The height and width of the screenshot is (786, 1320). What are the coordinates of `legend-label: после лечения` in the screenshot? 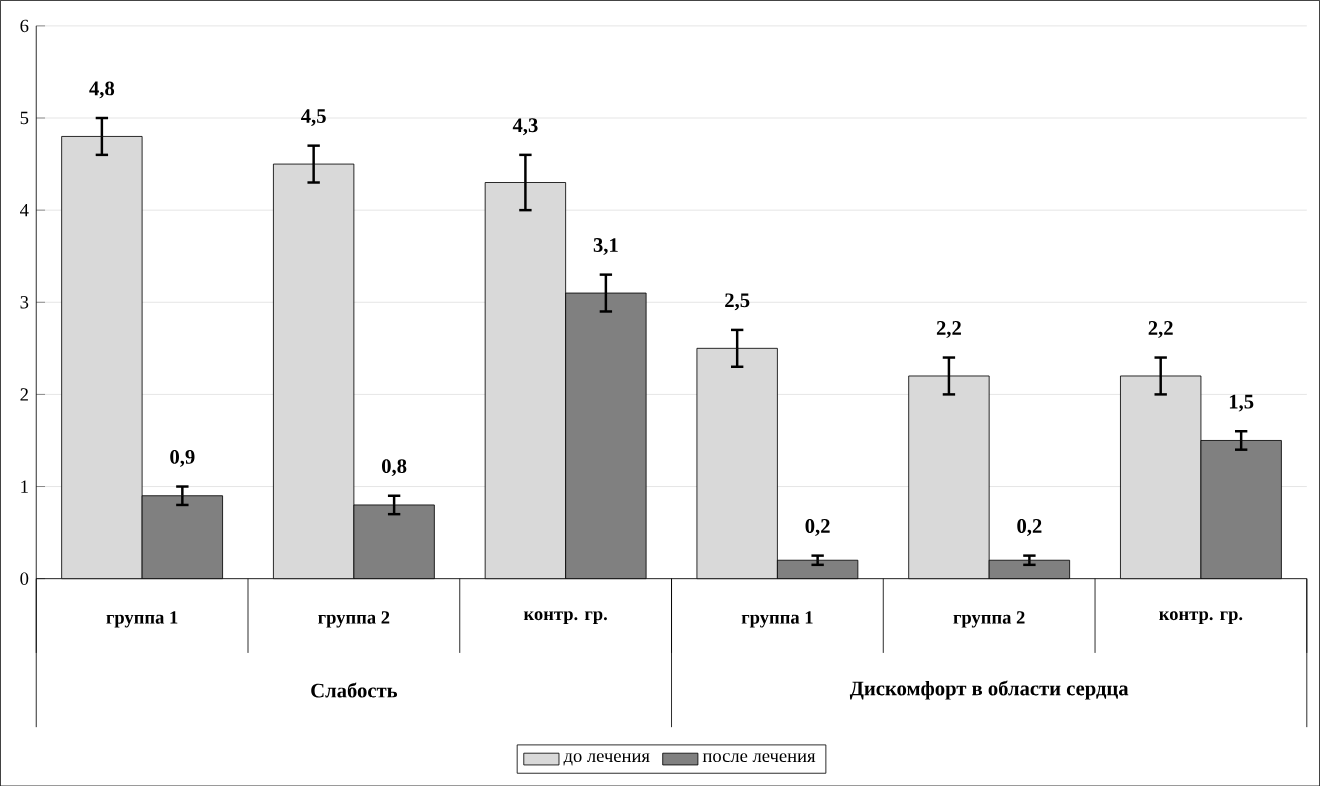 It's located at (759, 757).